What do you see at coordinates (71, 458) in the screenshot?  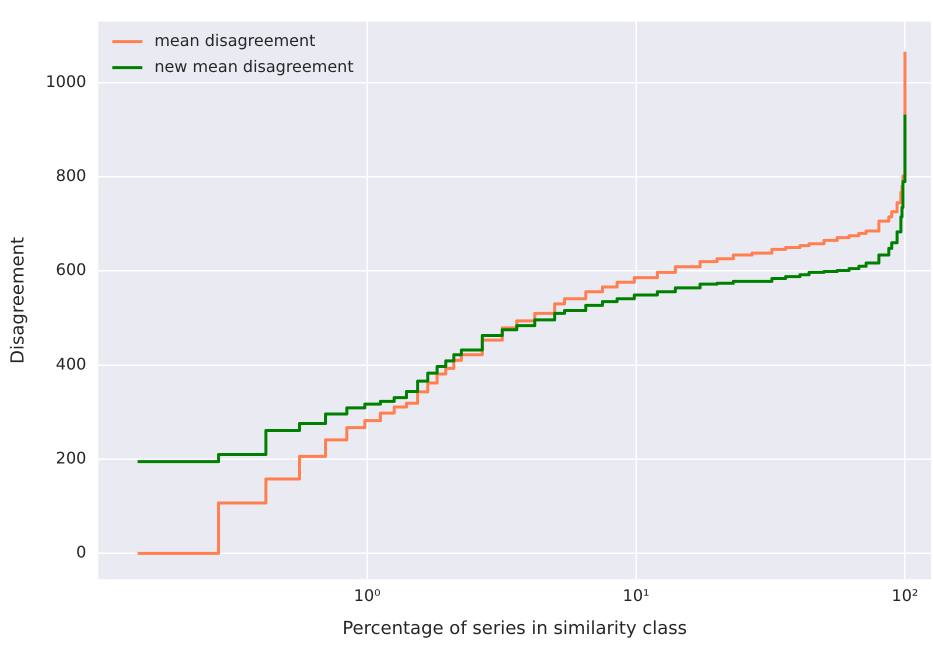 I see `y-tick-label: 200` at bounding box center [71, 458].